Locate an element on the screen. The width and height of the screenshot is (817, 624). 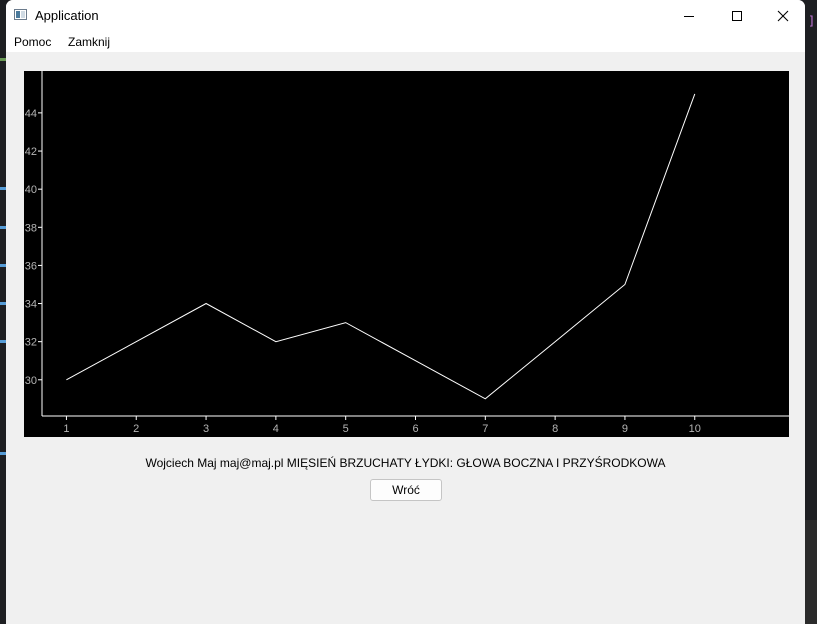
window-title: Application is located at coordinates (67, 15).